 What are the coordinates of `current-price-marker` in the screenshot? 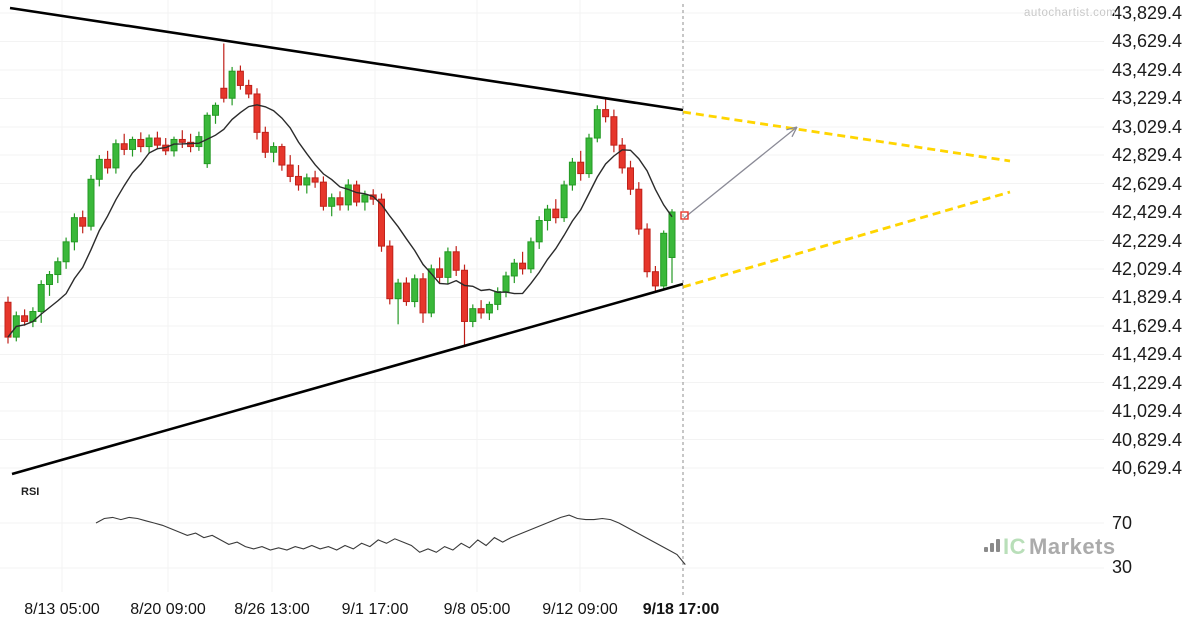 It's located at (684, 215).